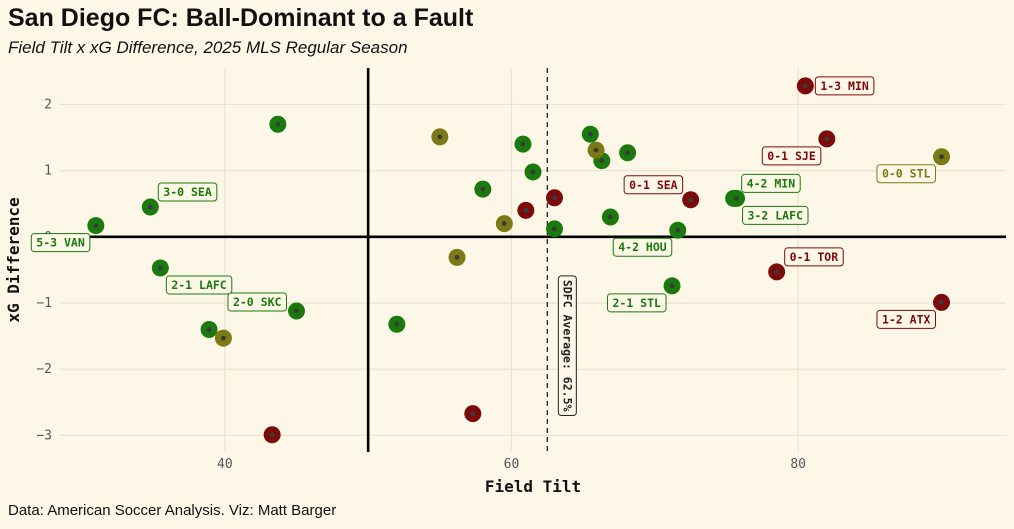 Image resolution: width=1014 pixels, height=529 pixels. I want to click on point-label: 4-2 MIN, so click(771, 183).